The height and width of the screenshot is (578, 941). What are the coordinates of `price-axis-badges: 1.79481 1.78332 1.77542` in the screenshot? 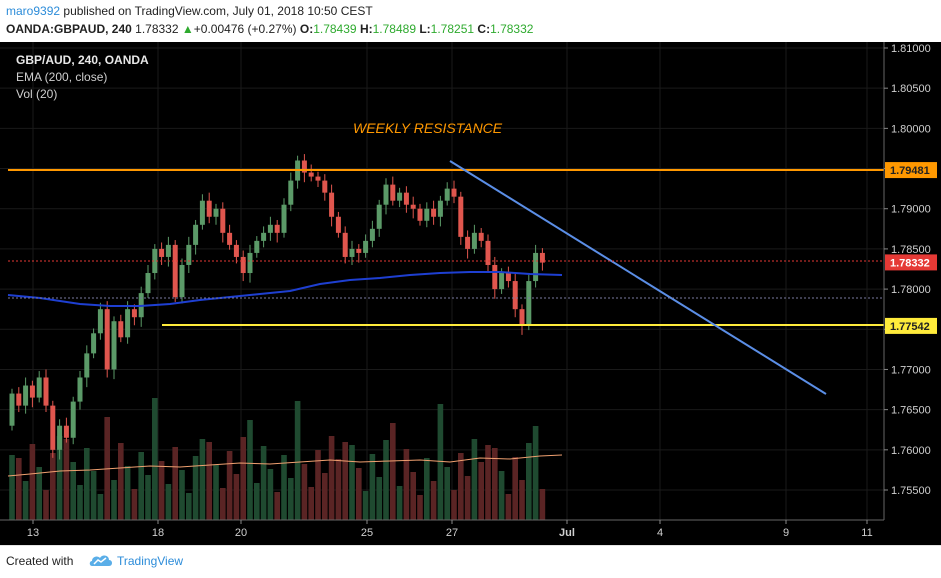 It's located at (911, 248).